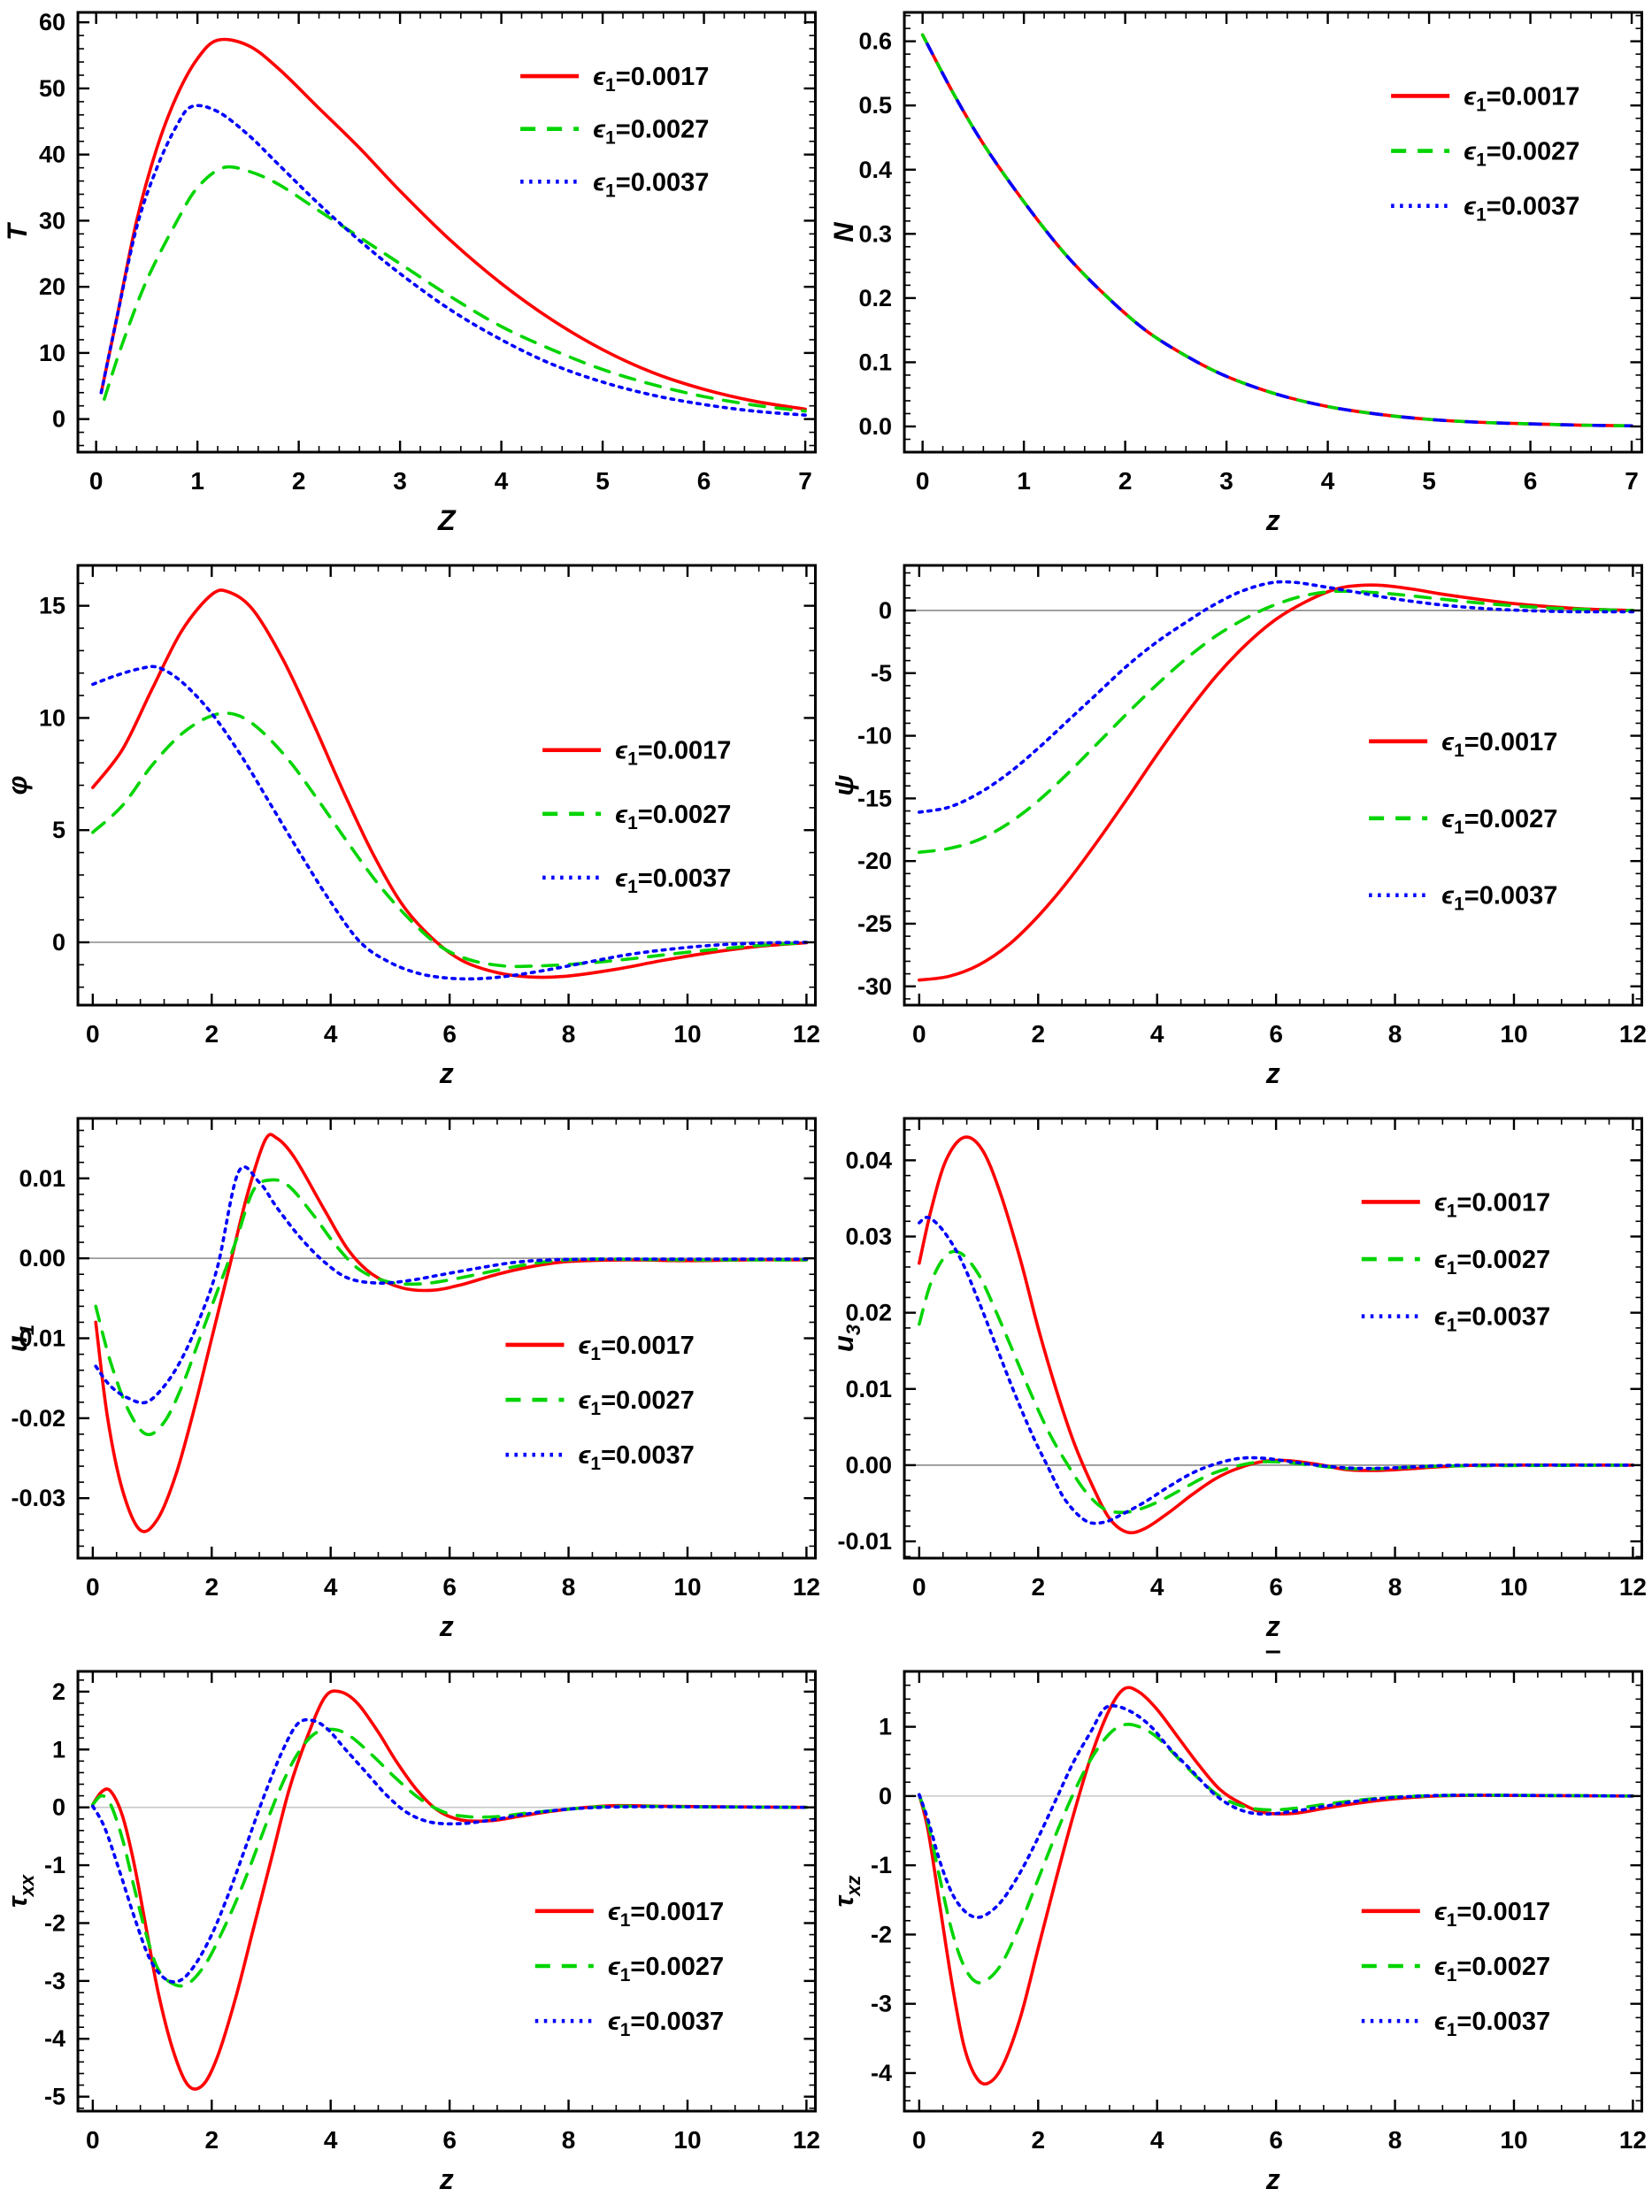 The height and width of the screenshot is (2212, 1652). Describe the element at coordinates (58, 830) in the screenshot. I see `y-tick-label: 5` at that location.